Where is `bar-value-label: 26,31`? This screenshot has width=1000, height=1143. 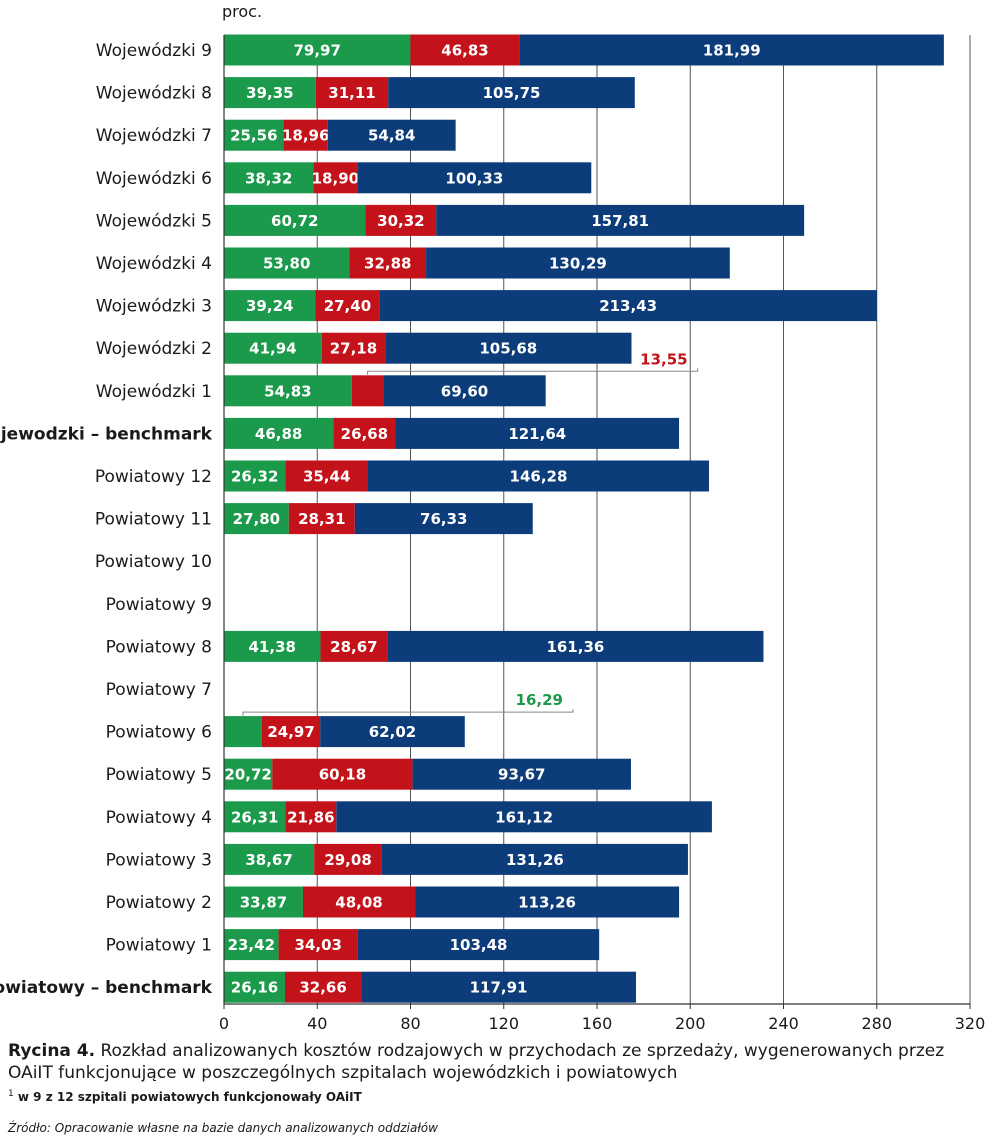 bar-value-label: 26,31 is located at coordinates (254, 817).